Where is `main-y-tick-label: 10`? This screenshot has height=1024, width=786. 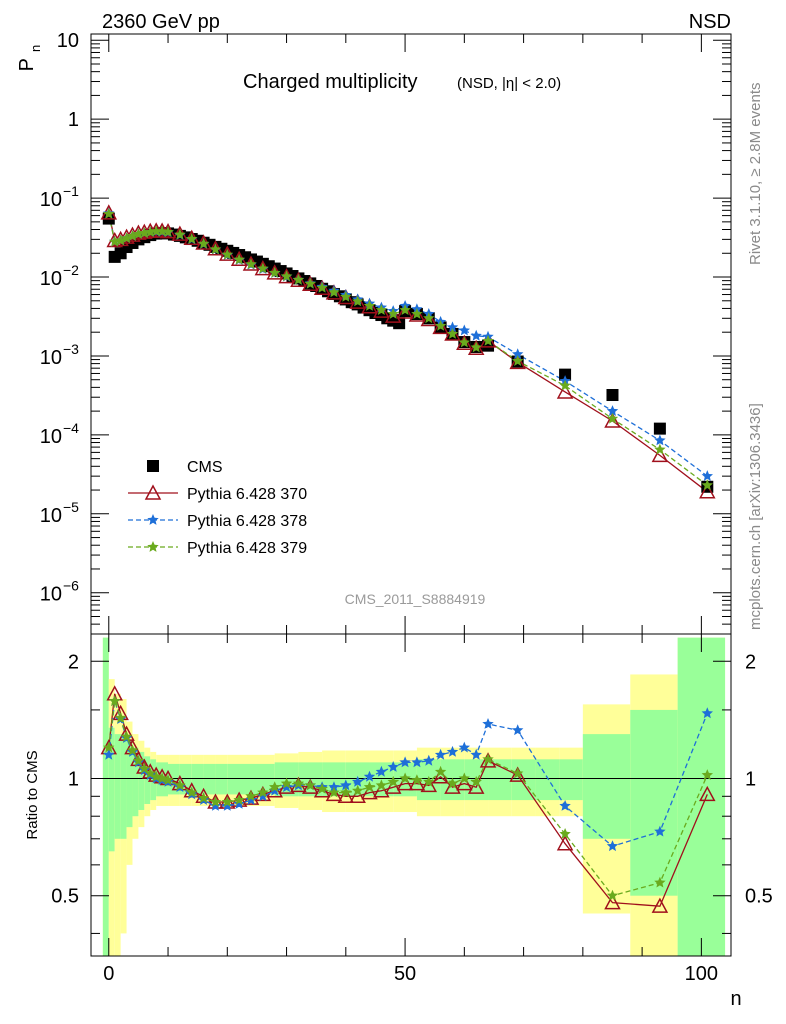
main-y-tick-label: 10 is located at coordinates (51, 516).